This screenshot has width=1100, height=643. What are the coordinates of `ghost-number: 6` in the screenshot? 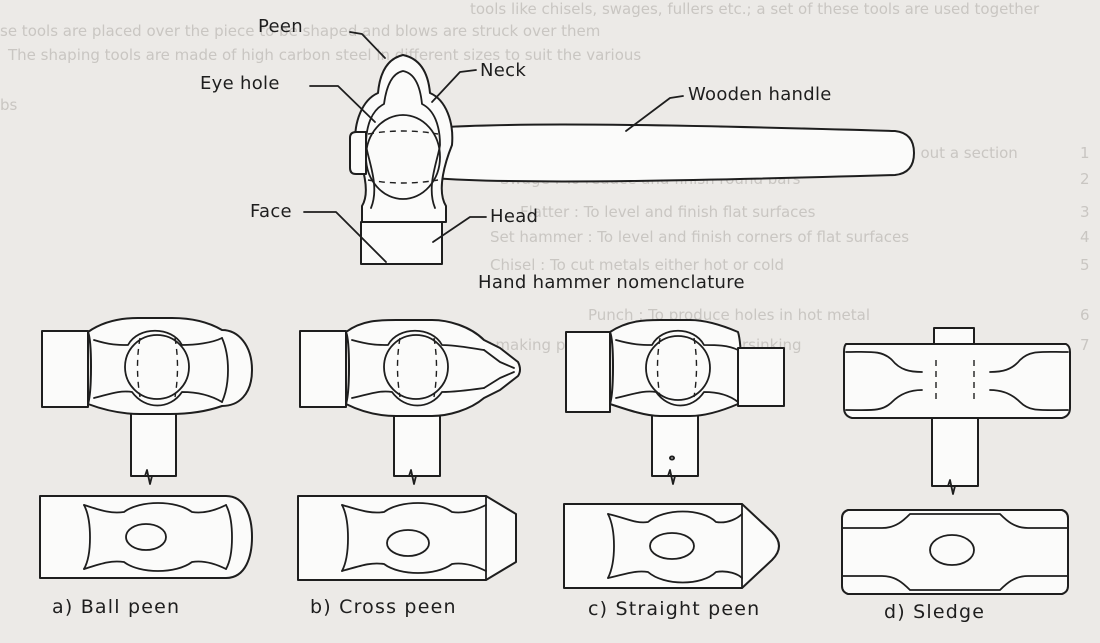 It's located at (1085, 315).